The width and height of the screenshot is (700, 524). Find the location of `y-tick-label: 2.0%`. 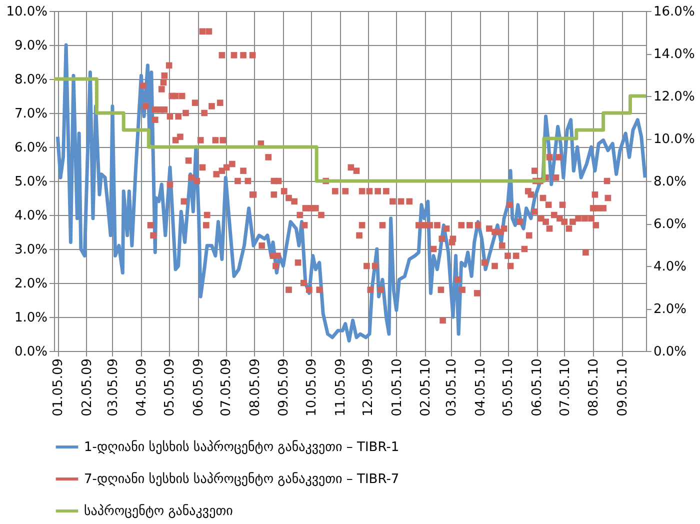

y-tick-label: 2.0% is located at coordinates (31, 284).